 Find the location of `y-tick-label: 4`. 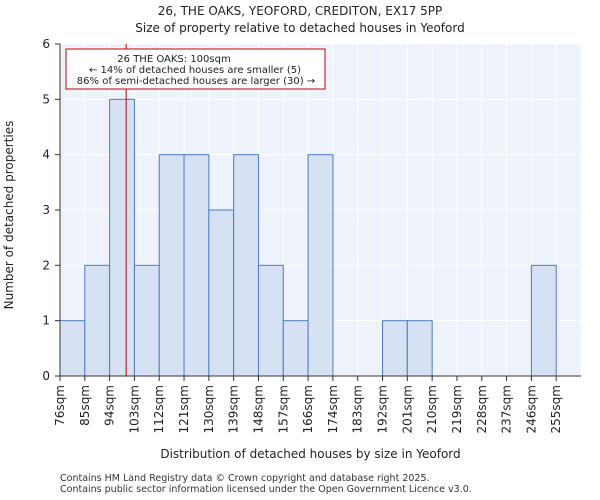

y-tick-label: 4 is located at coordinates (46, 155).